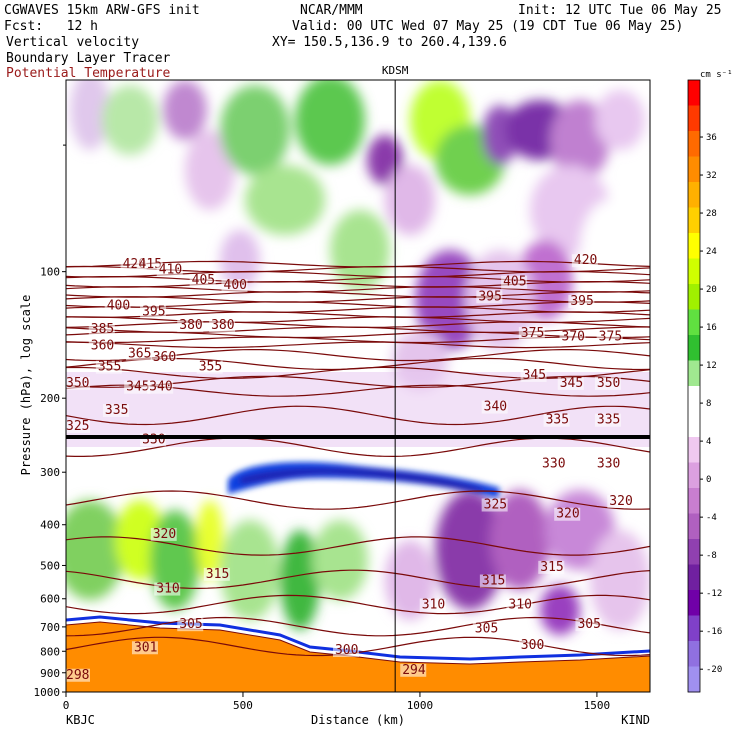  Describe the element at coordinates (88, 58) in the screenshot. I see `header-field-tracer: Boundary Layer Tracer` at that location.